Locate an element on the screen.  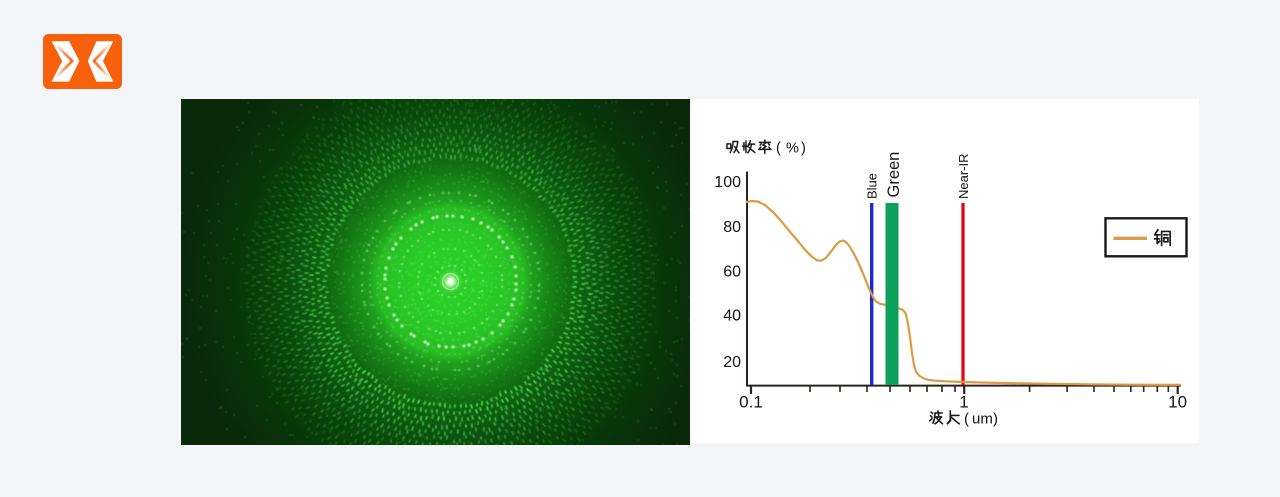
svg-text: 80 is located at coordinates (732, 227).